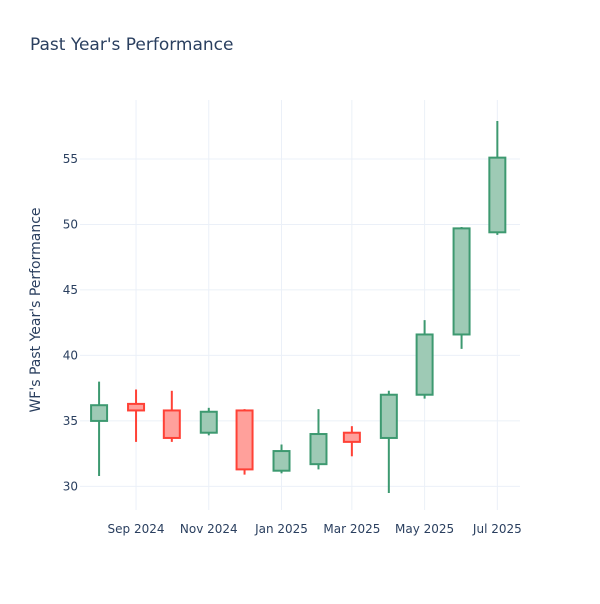 The width and height of the screenshot is (600, 604). Describe the element at coordinates (281, 529) in the screenshot. I see `x-tick-label: Jan 2025` at that location.